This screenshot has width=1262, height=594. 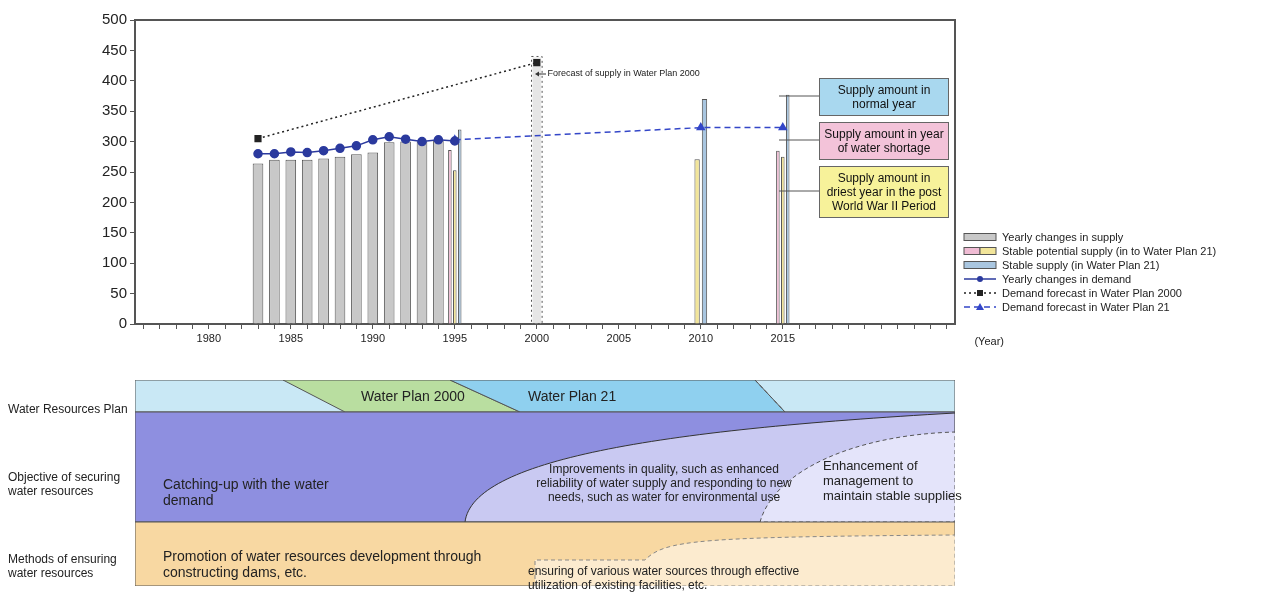 What do you see at coordinates (122, 323) in the screenshot?
I see `y-tick-label: 0` at bounding box center [122, 323].